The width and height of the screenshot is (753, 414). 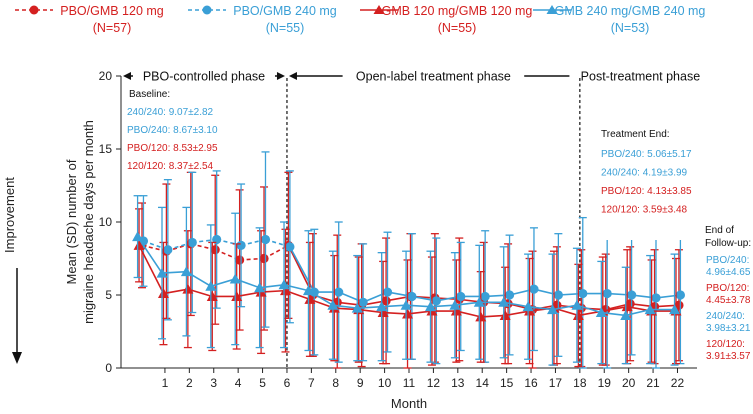 What do you see at coordinates (728, 356) in the screenshot?
I see `followup-value: 3.91±3.57` at bounding box center [728, 356].